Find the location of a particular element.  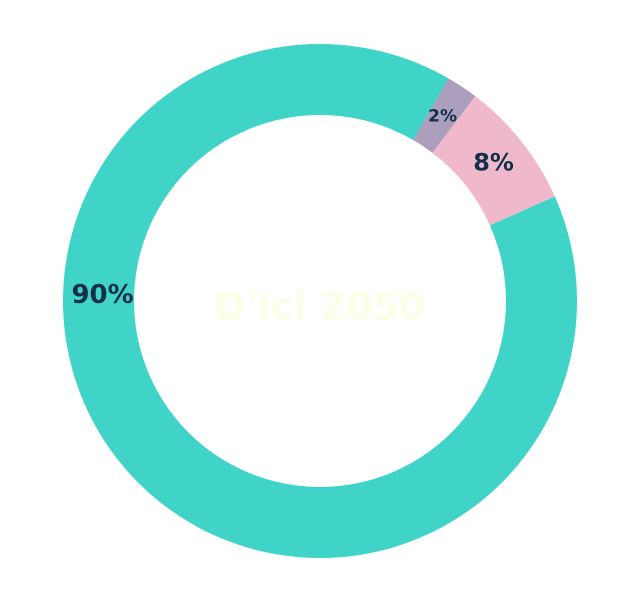

center-label: D'ici 2050 is located at coordinates (320, 307).